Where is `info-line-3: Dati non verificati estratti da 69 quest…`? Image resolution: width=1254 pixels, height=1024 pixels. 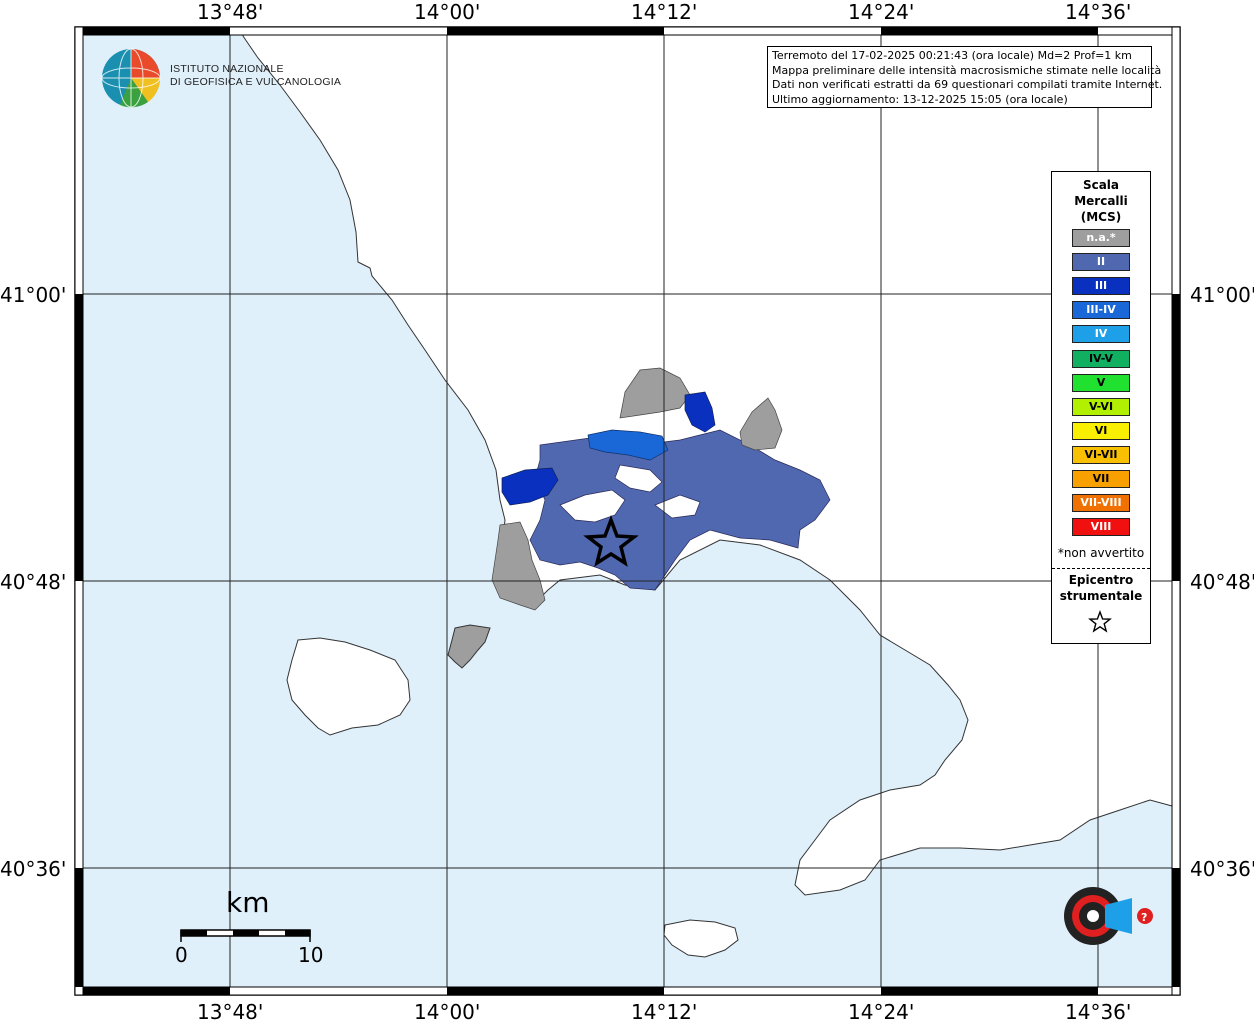
info-line-3: Dati non verificati estratti da 69 quest… is located at coordinates (967, 84).